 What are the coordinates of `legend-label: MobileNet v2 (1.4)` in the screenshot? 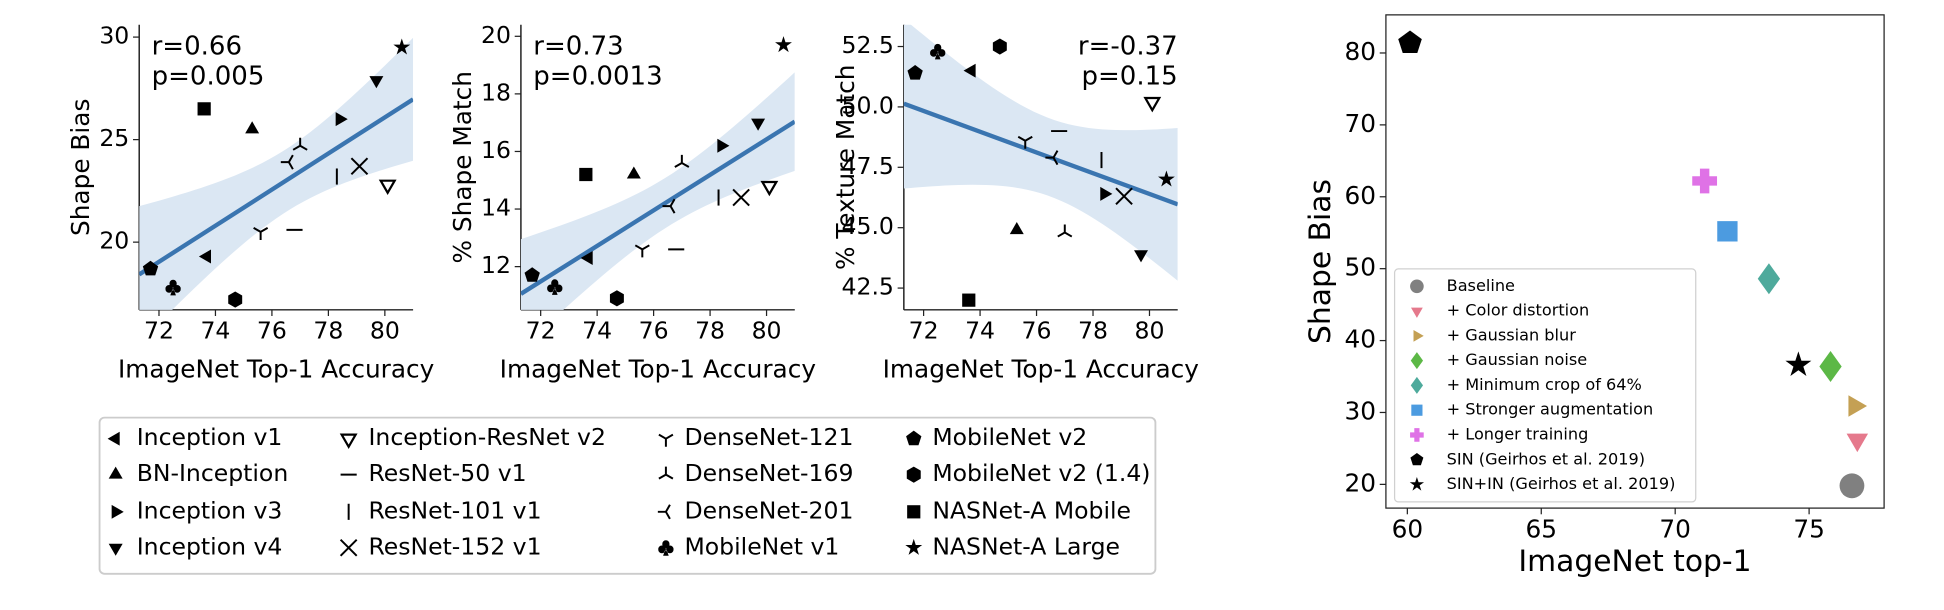 It's located at (1041, 473).